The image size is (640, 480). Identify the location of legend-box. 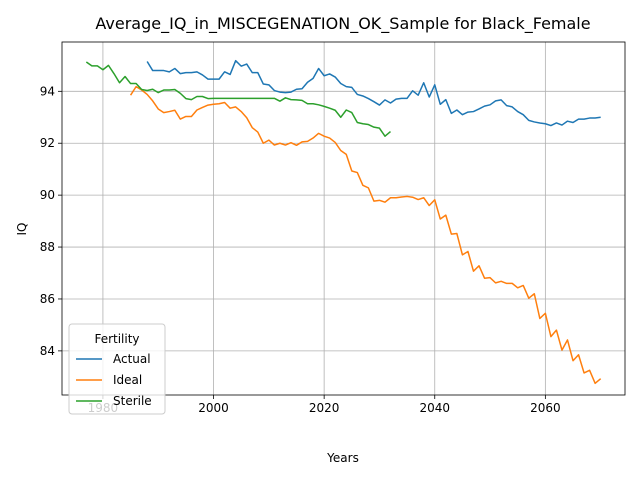
(117, 369).